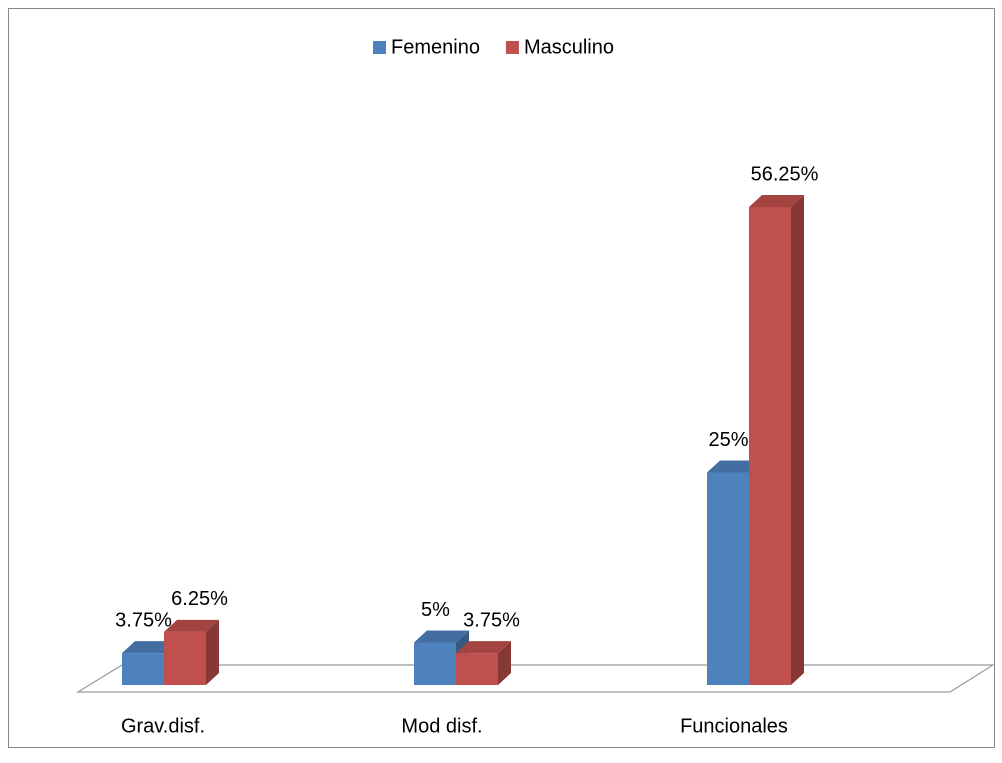 The width and height of the screenshot is (1002, 763). I want to click on x-tick-label: Funcionales, so click(734, 726).